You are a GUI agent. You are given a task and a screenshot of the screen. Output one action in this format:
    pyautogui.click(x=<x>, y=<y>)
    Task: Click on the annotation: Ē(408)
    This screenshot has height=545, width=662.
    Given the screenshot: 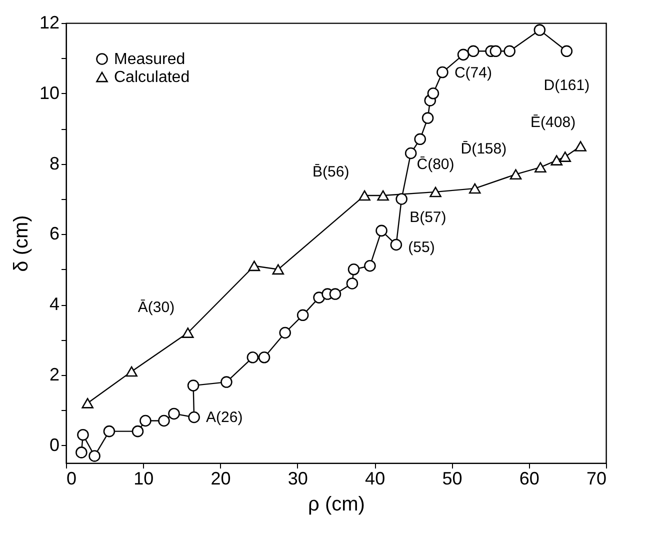 What is the action you would take?
    pyautogui.click(x=553, y=123)
    